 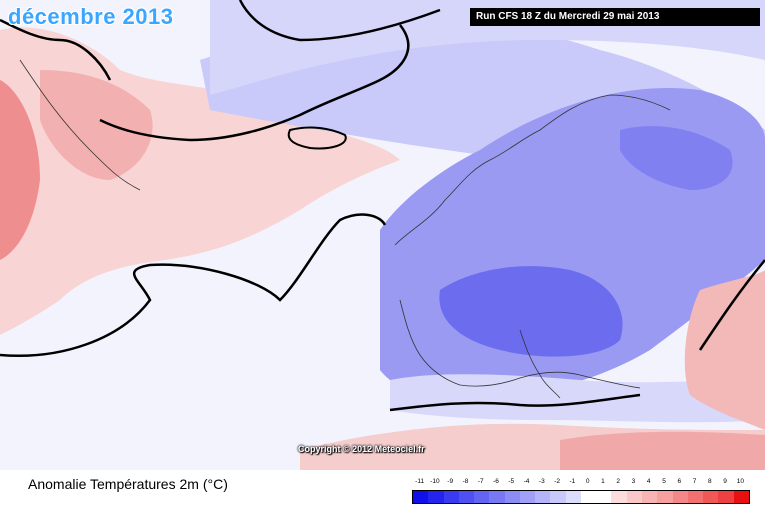 I want to click on scale-tick-label: 7, so click(x=694, y=481).